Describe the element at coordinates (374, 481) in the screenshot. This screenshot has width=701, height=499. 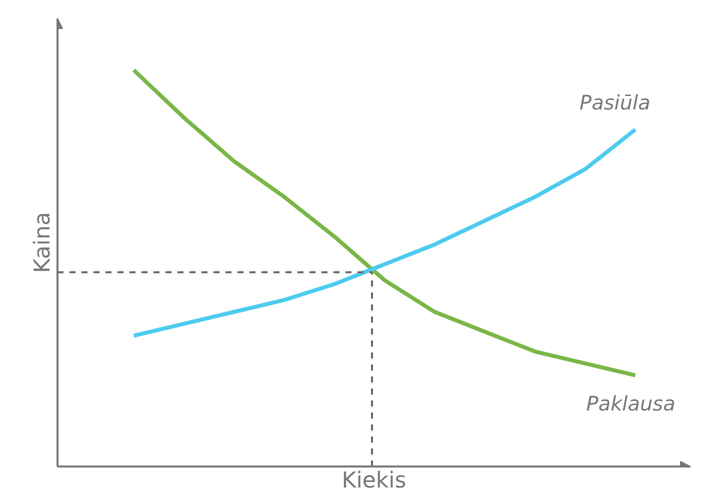
I see `x-axis-title: Kiekis` at that location.